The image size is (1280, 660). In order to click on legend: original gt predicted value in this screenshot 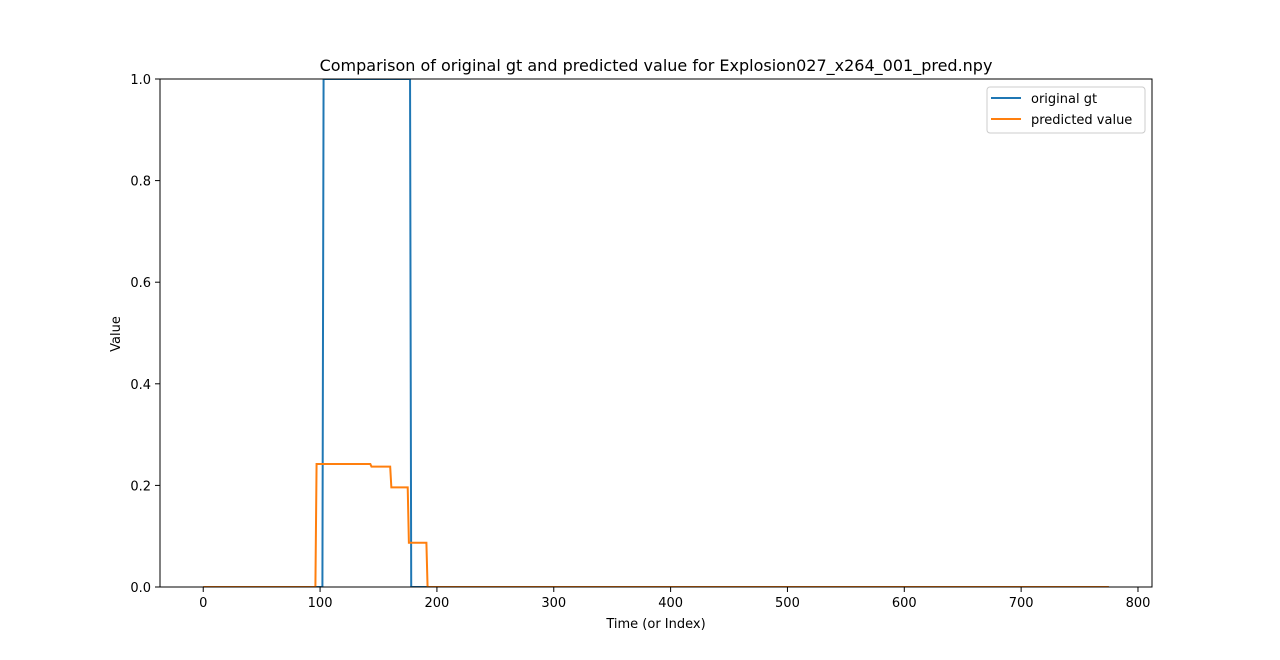, I will do `click(1066, 110)`.